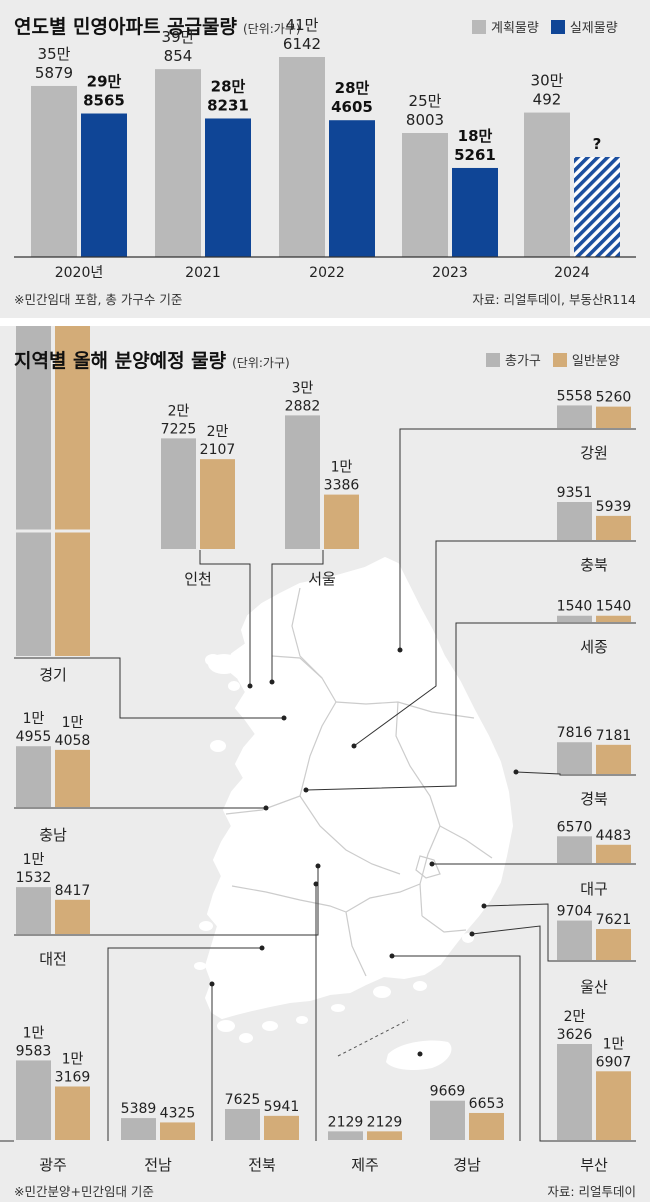 The width and height of the screenshot is (650, 1202). What do you see at coordinates (302, 482) in the screenshot?
I see `bar-total-서울` at bounding box center [302, 482].